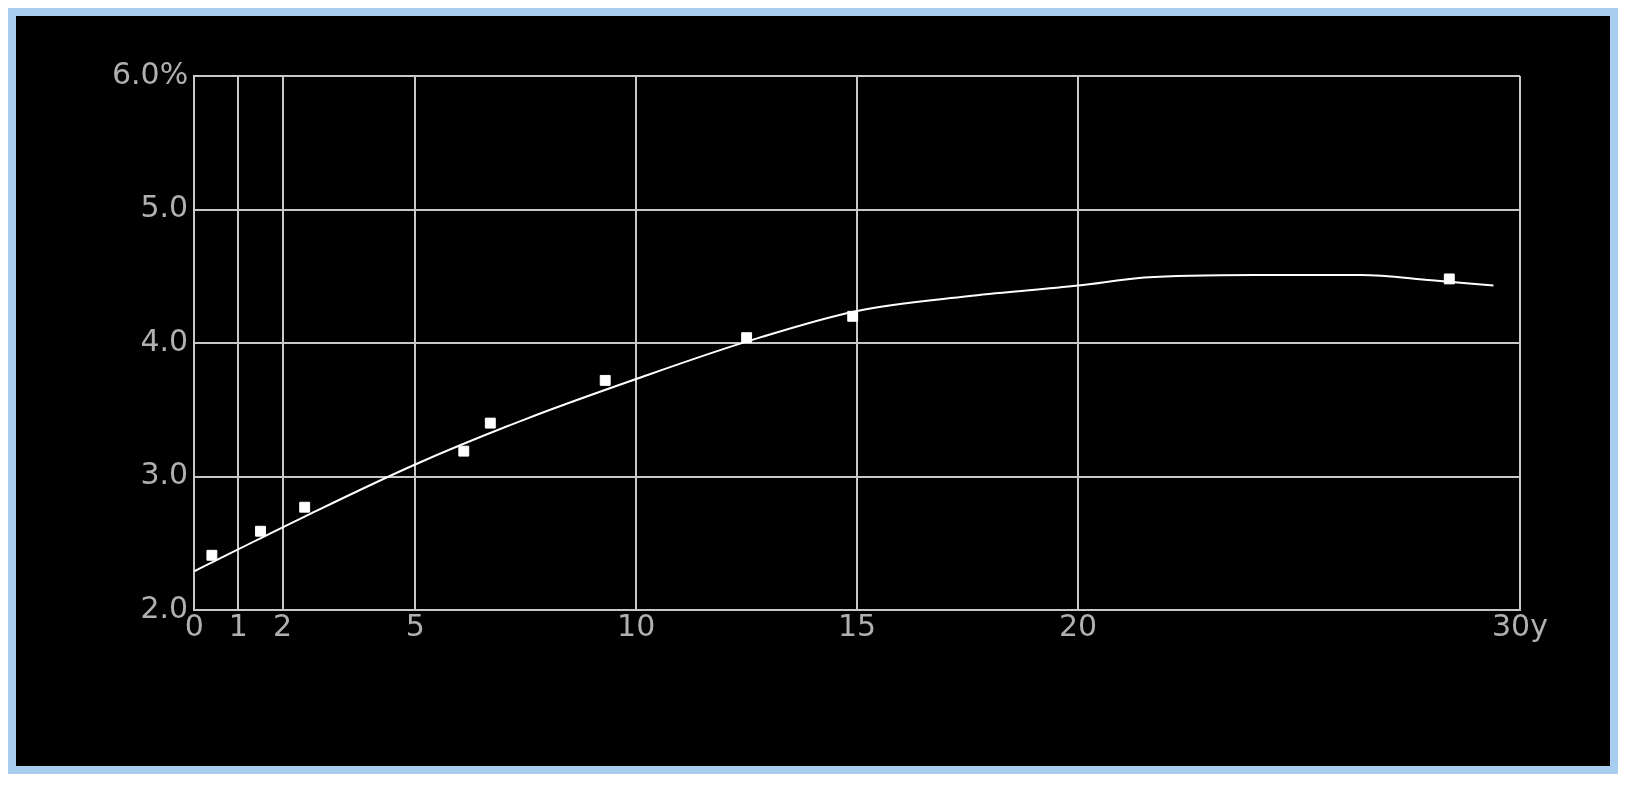 The width and height of the screenshot is (1642, 789). What do you see at coordinates (238, 625) in the screenshot?
I see `x-tick-label: 1` at bounding box center [238, 625].